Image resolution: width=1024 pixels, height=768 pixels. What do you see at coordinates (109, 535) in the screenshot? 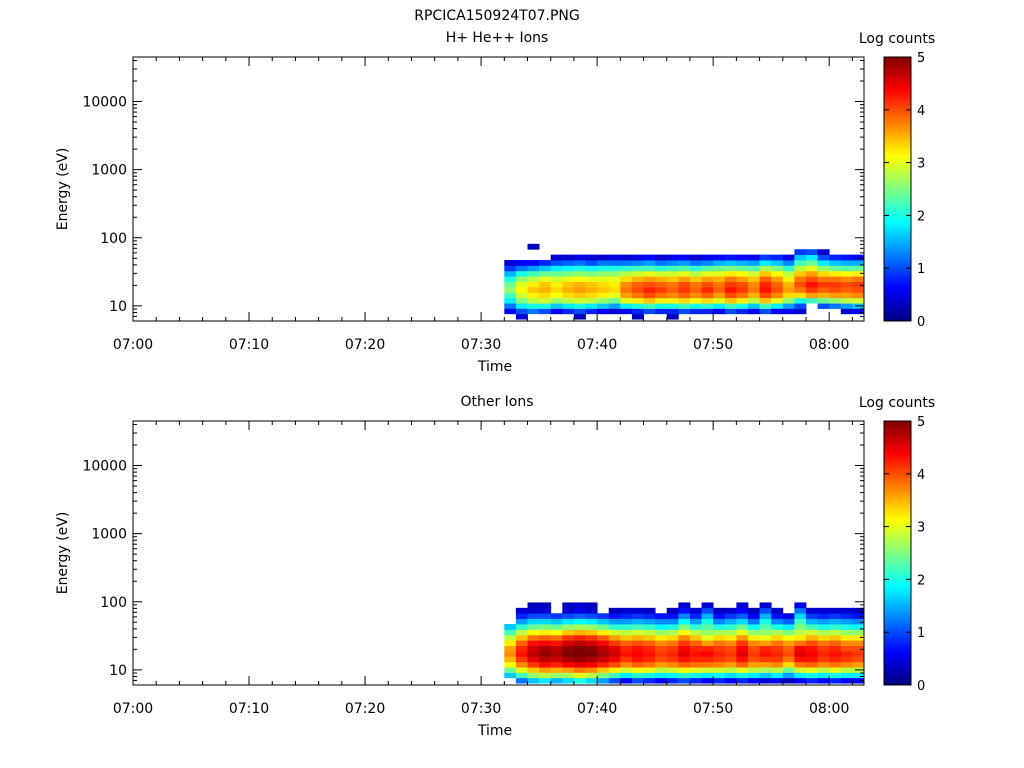
I see `y-tick-label: 1000` at bounding box center [109, 535].